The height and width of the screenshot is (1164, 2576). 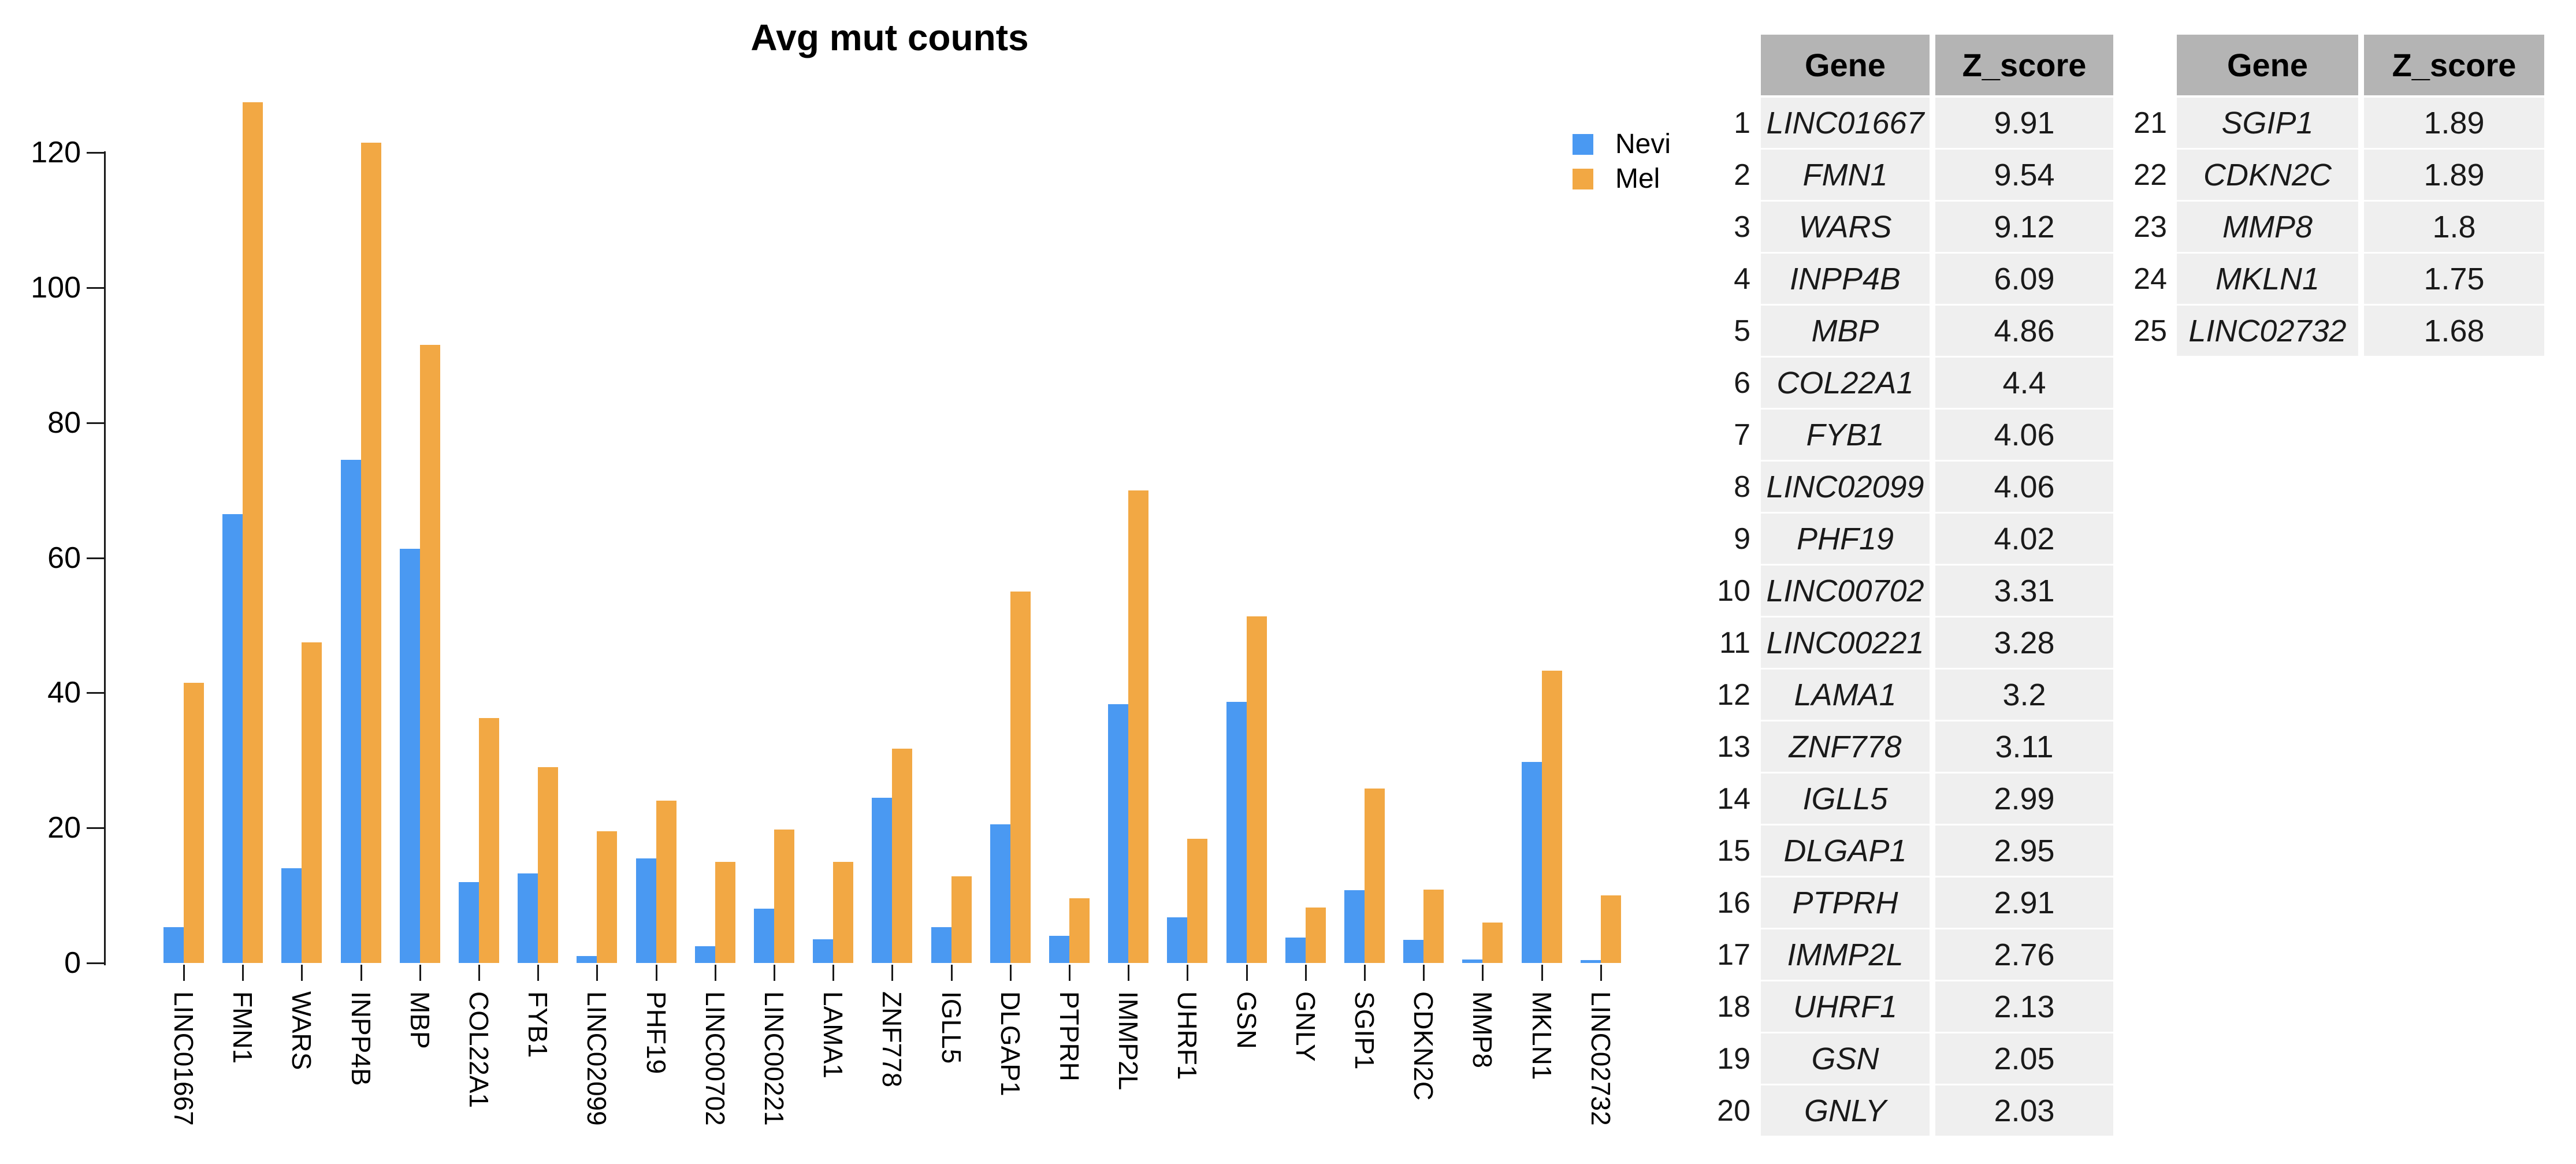 What do you see at coordinates (2267, 279) in the screenshot?
I see `gene-cell: MKLN1` at bounding box center [2267, 279].